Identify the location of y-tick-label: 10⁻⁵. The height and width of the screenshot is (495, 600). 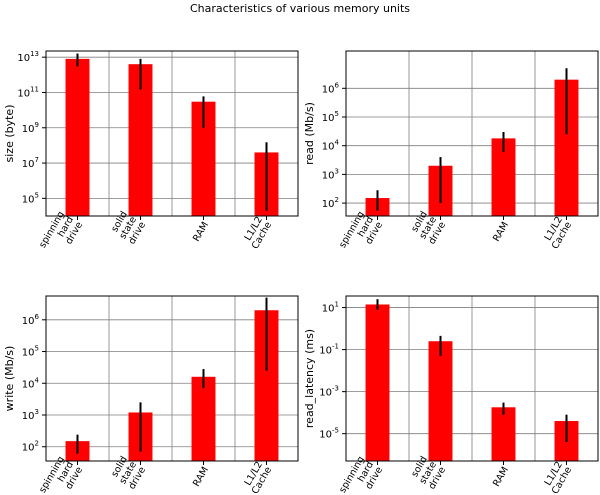
(329, 434).